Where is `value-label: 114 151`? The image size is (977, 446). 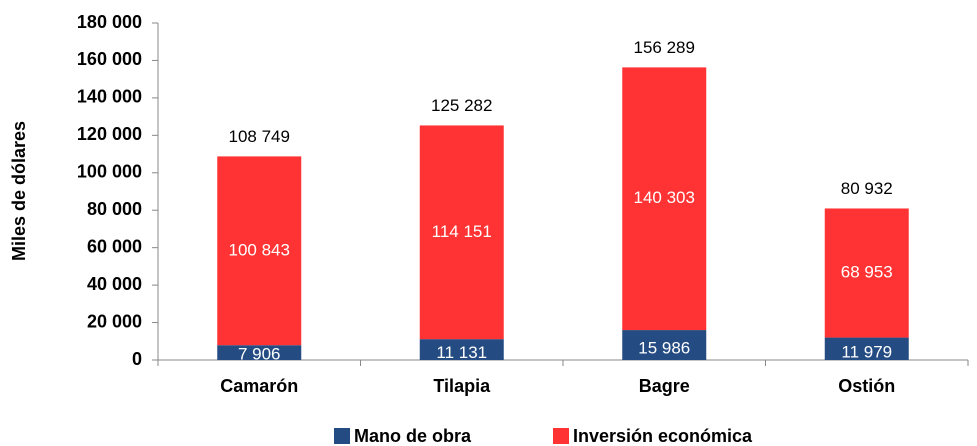 value-label: 114 151 is located at coordinates (462, 231).